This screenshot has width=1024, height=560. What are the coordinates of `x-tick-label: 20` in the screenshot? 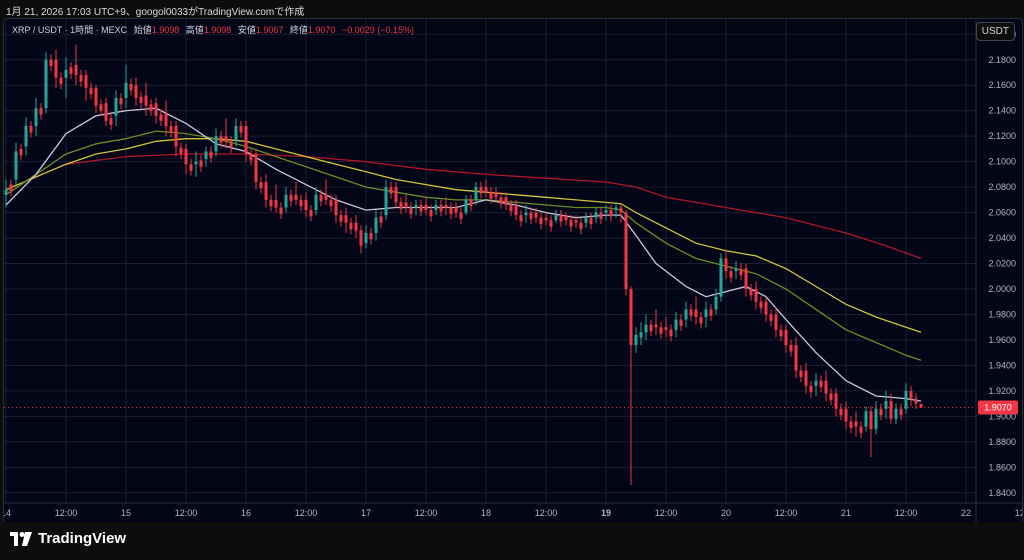 It's located at (726, 513).